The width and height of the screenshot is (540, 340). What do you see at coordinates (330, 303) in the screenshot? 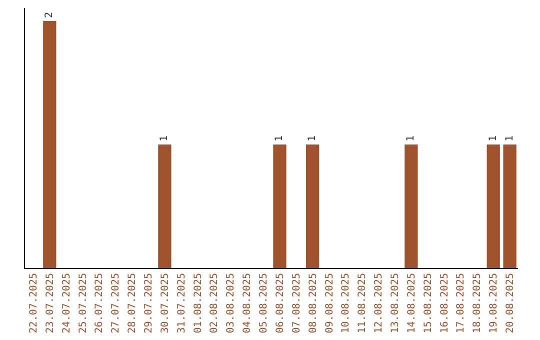
I see `x-tick-label: 09.08.2025` at bounding box center [330, 303].